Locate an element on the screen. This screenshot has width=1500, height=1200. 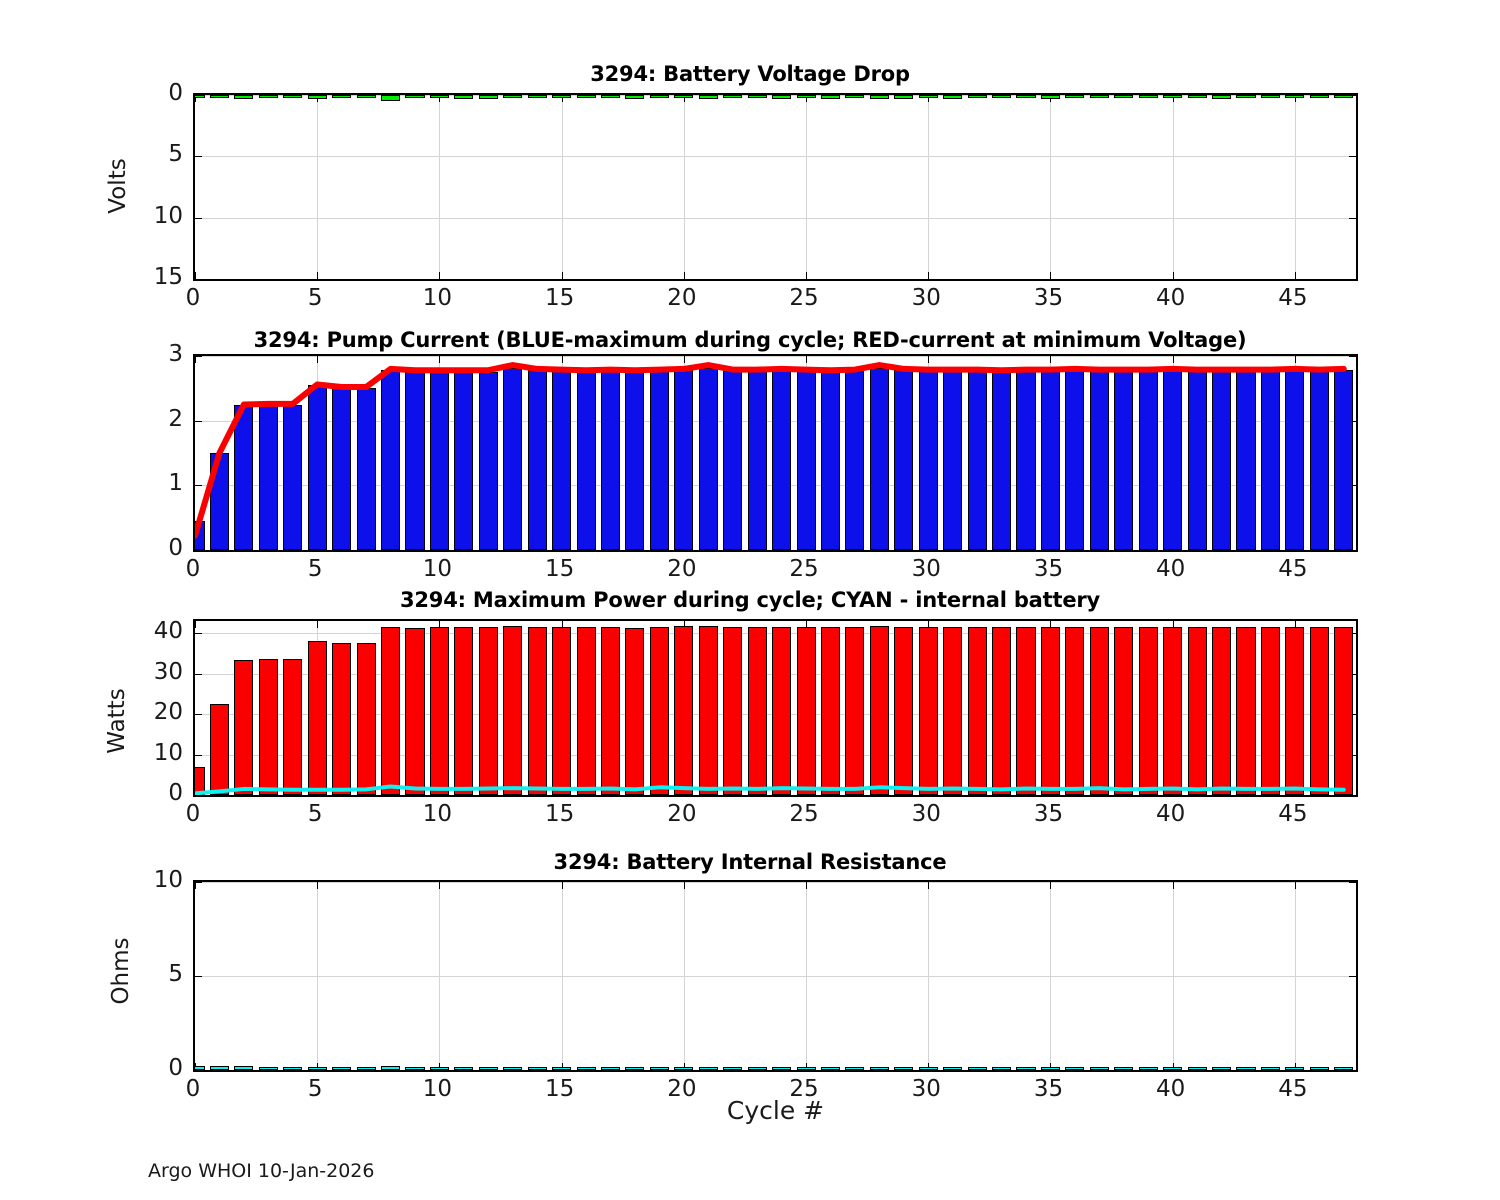
x-tick-label: 30 is located at coordinates (926, 569).